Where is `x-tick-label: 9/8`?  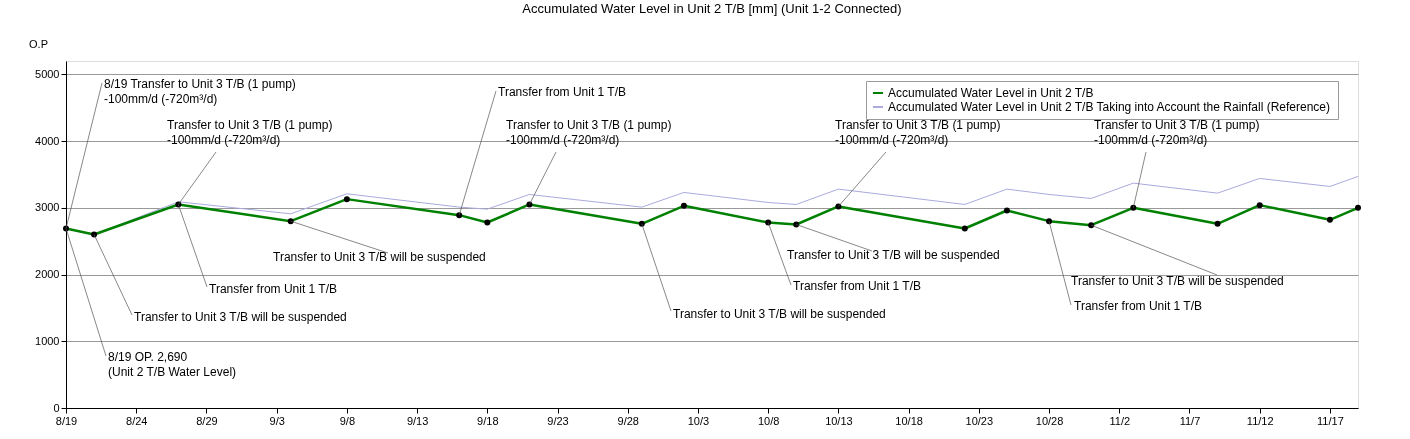
x-tick-label: 9/8 is located at coordinates (347, 420).